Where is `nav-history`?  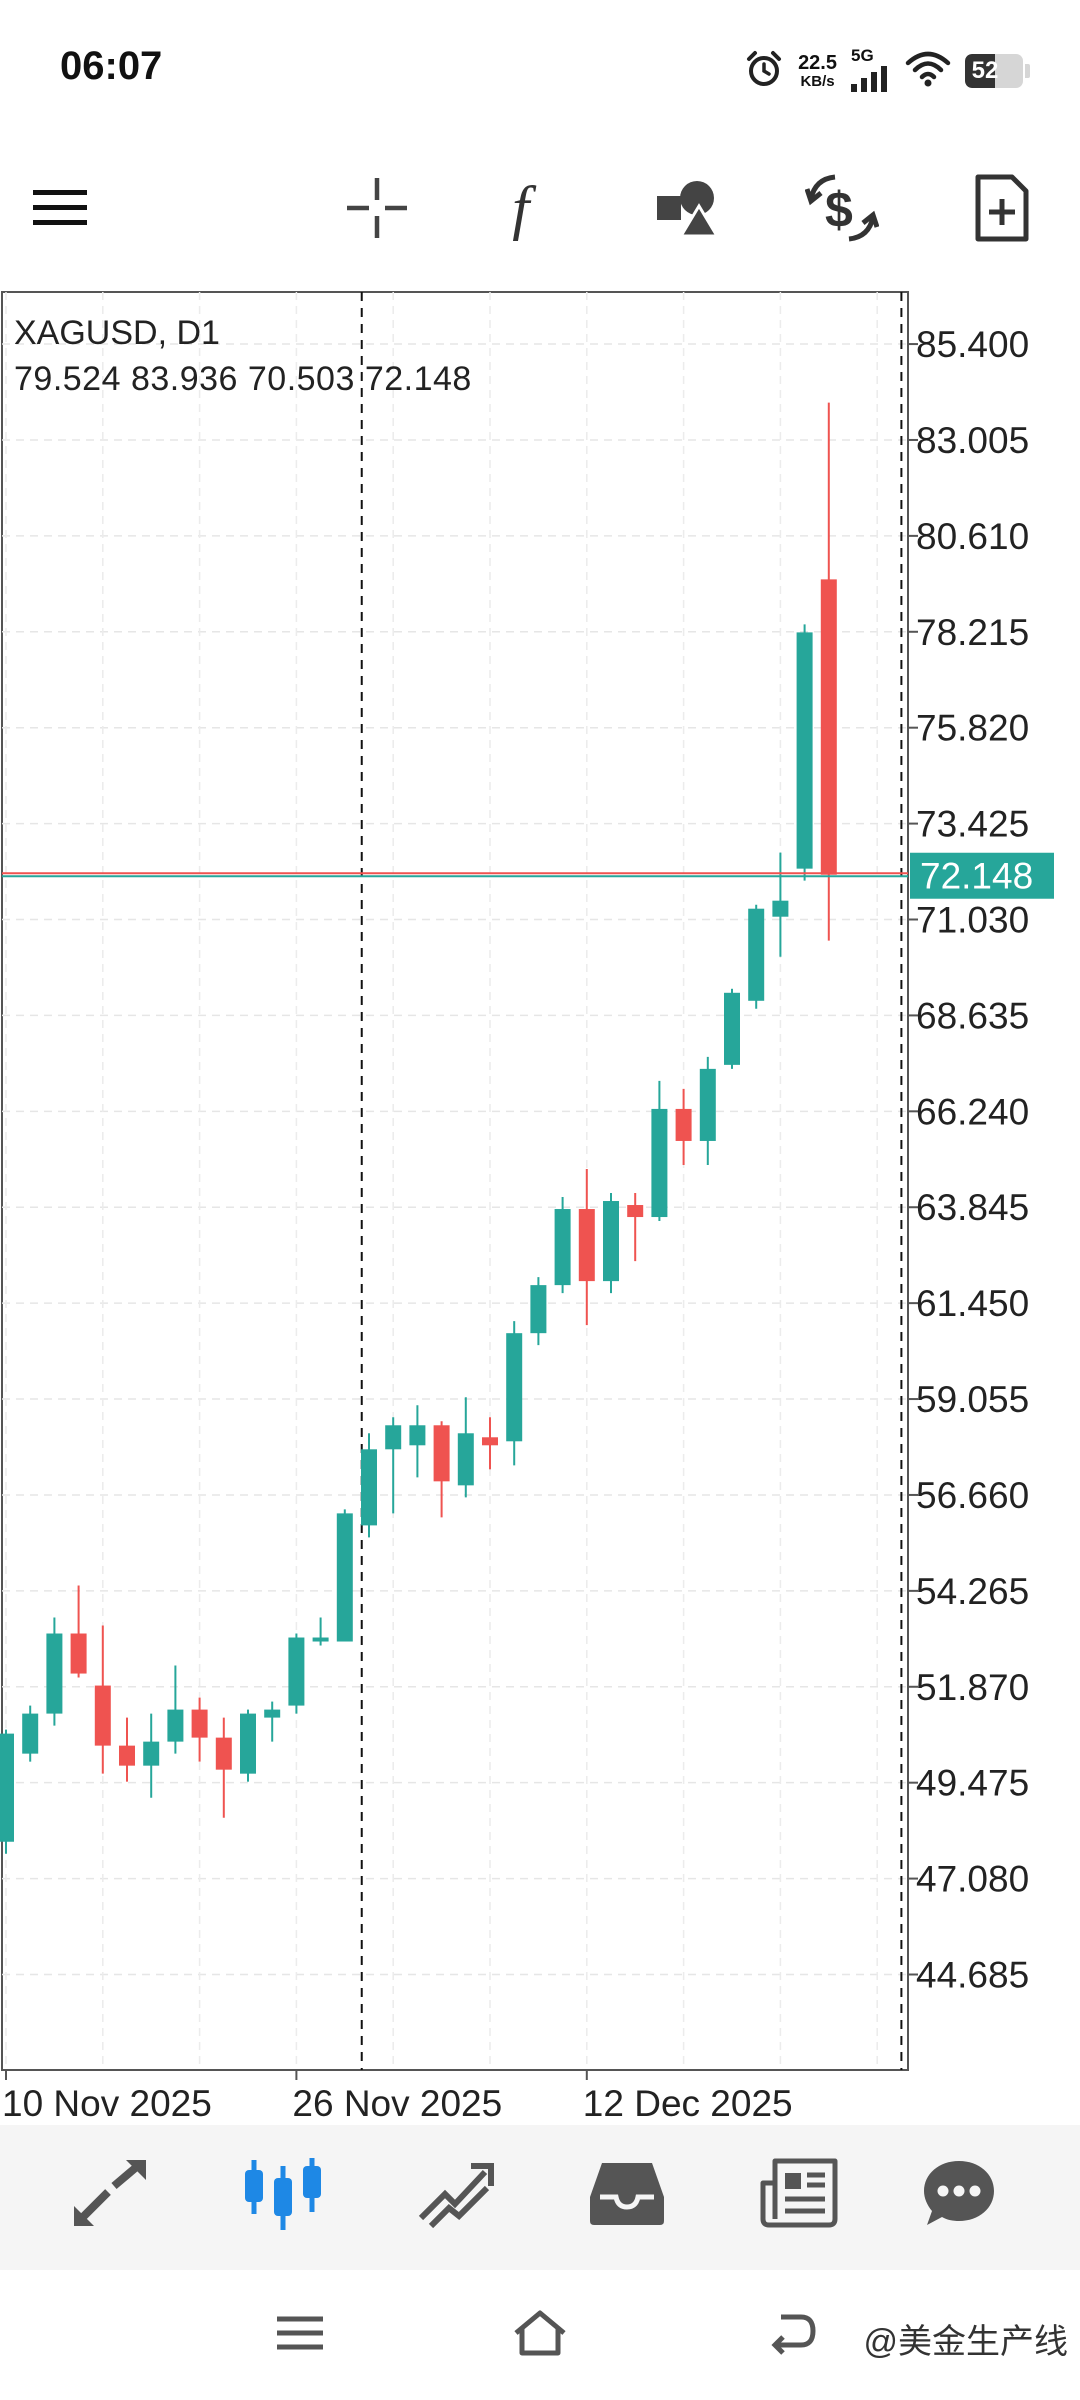
nav-history is located at coordinates (627, 2195).